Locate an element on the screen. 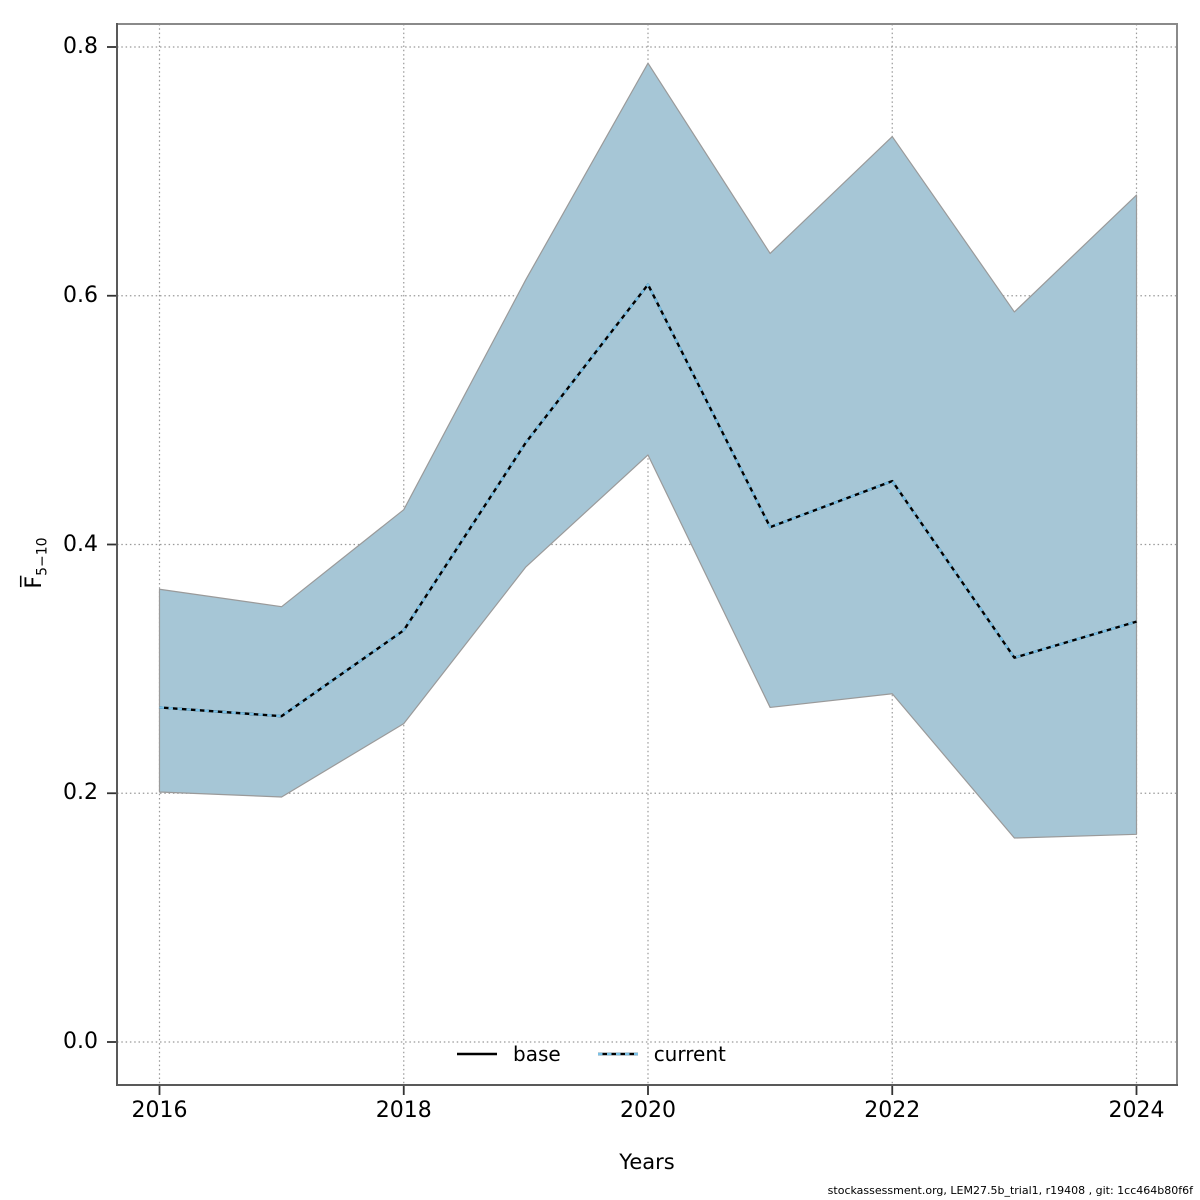 The width and height of the screenshot is (1200, 1200). x-tick-label: 2016 is located at coordinates (159, 1110).